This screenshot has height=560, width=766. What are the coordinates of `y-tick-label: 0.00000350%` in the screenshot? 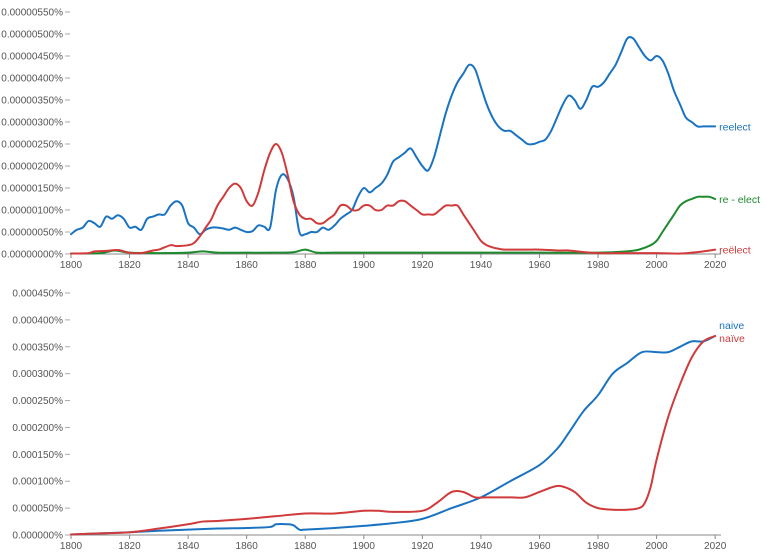 It's located at (32, 101).